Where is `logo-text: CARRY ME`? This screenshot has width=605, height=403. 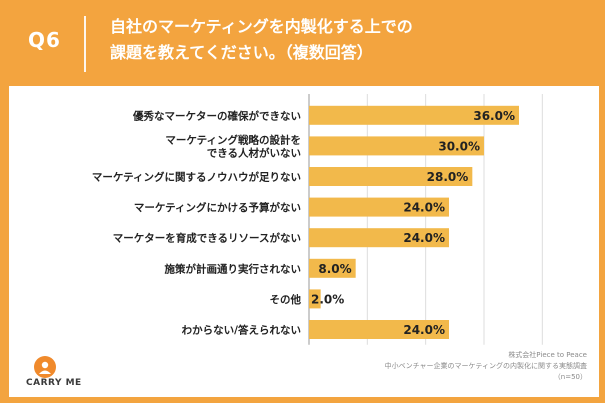
logo-text: CARRY ME is located at coordinates (54, 383).